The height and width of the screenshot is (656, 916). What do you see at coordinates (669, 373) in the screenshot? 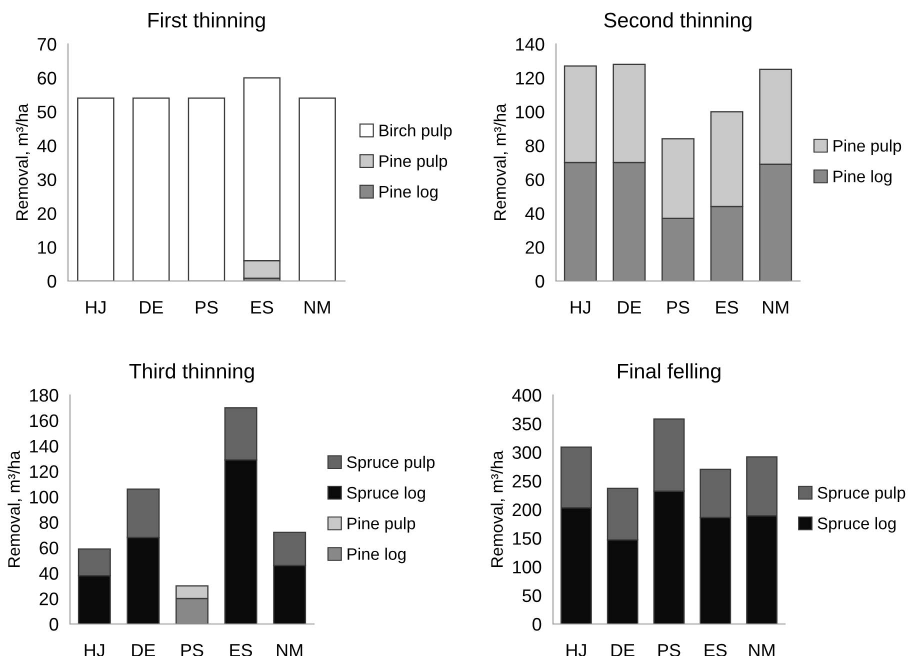
I see `chart-title: Final felling` at bounding box center [669, 373].